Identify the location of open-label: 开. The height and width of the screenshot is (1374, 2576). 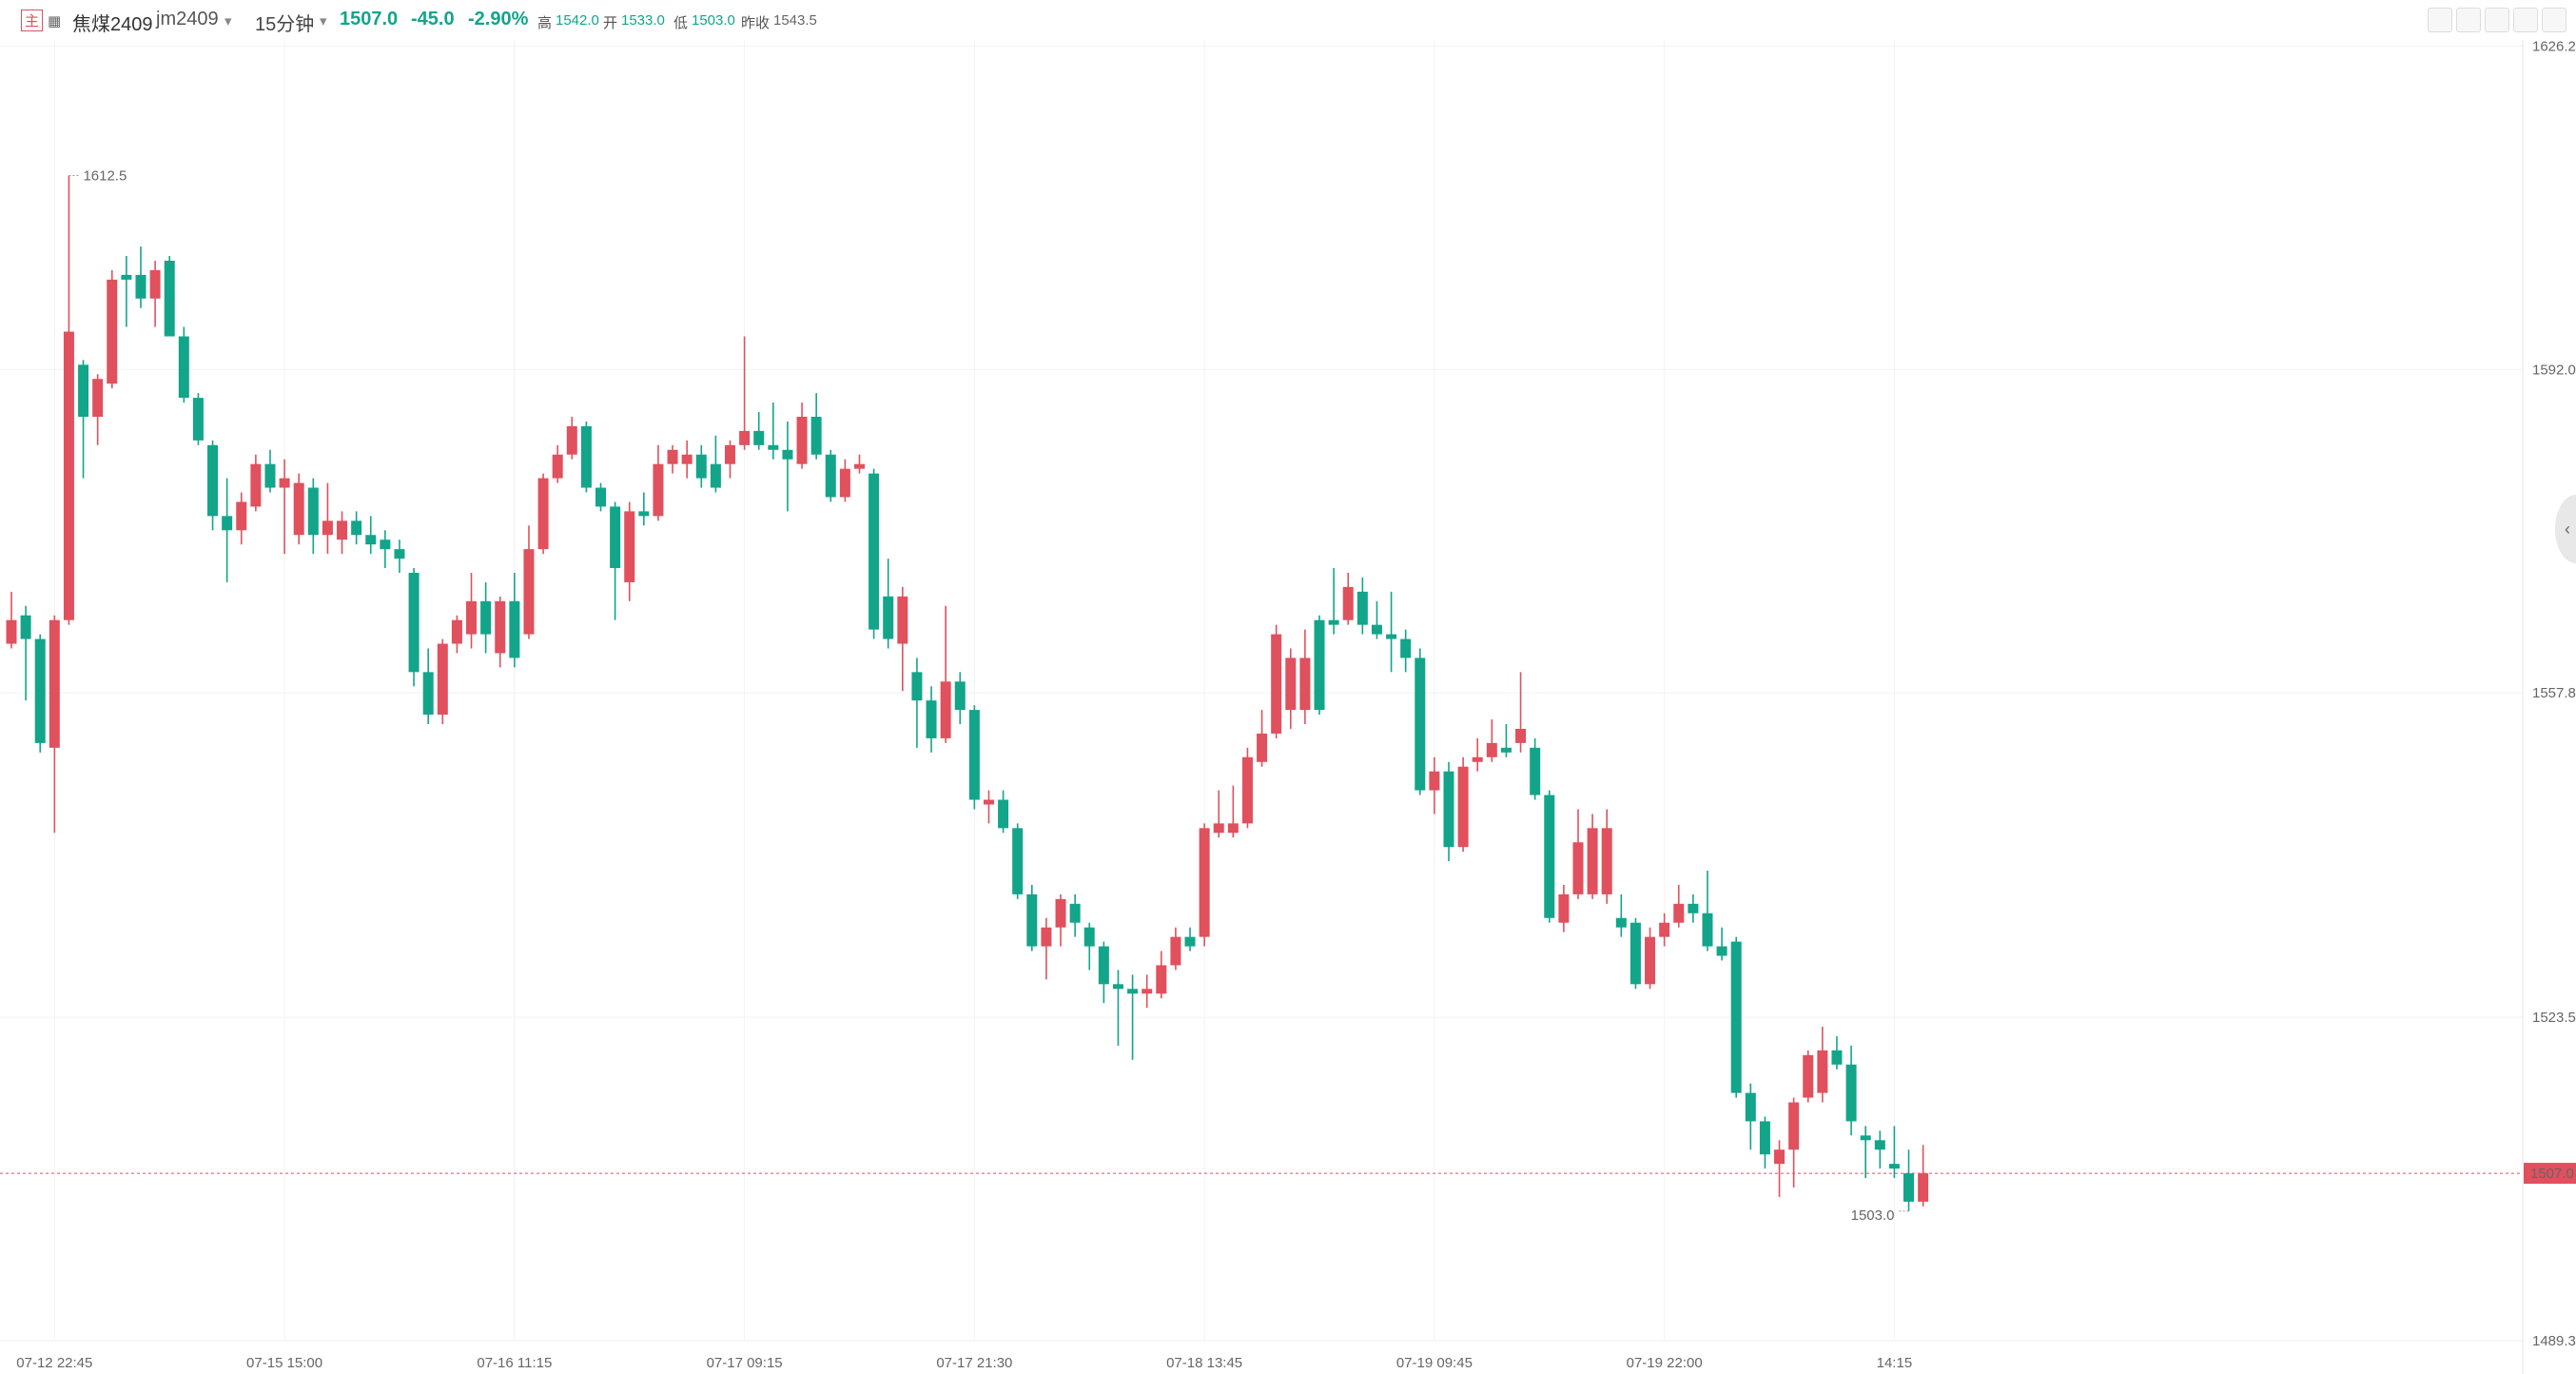
(611, 23).